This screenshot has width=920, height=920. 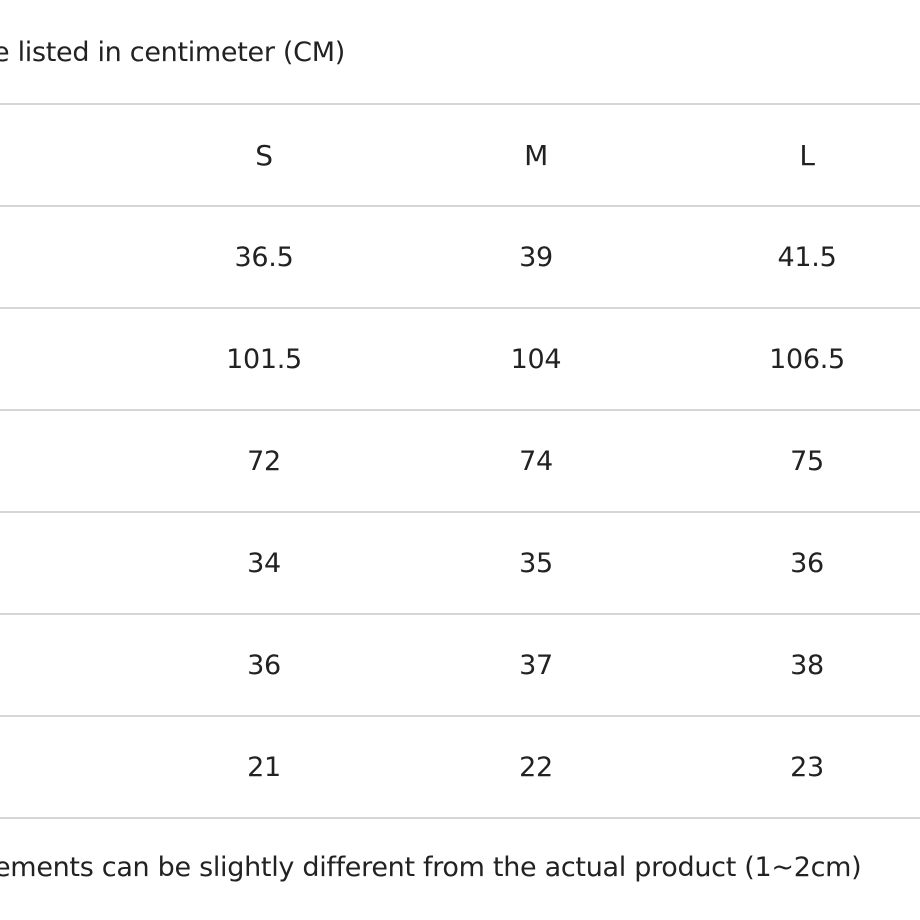 I want to click on value-s: 34, so click(x=264, y=562).